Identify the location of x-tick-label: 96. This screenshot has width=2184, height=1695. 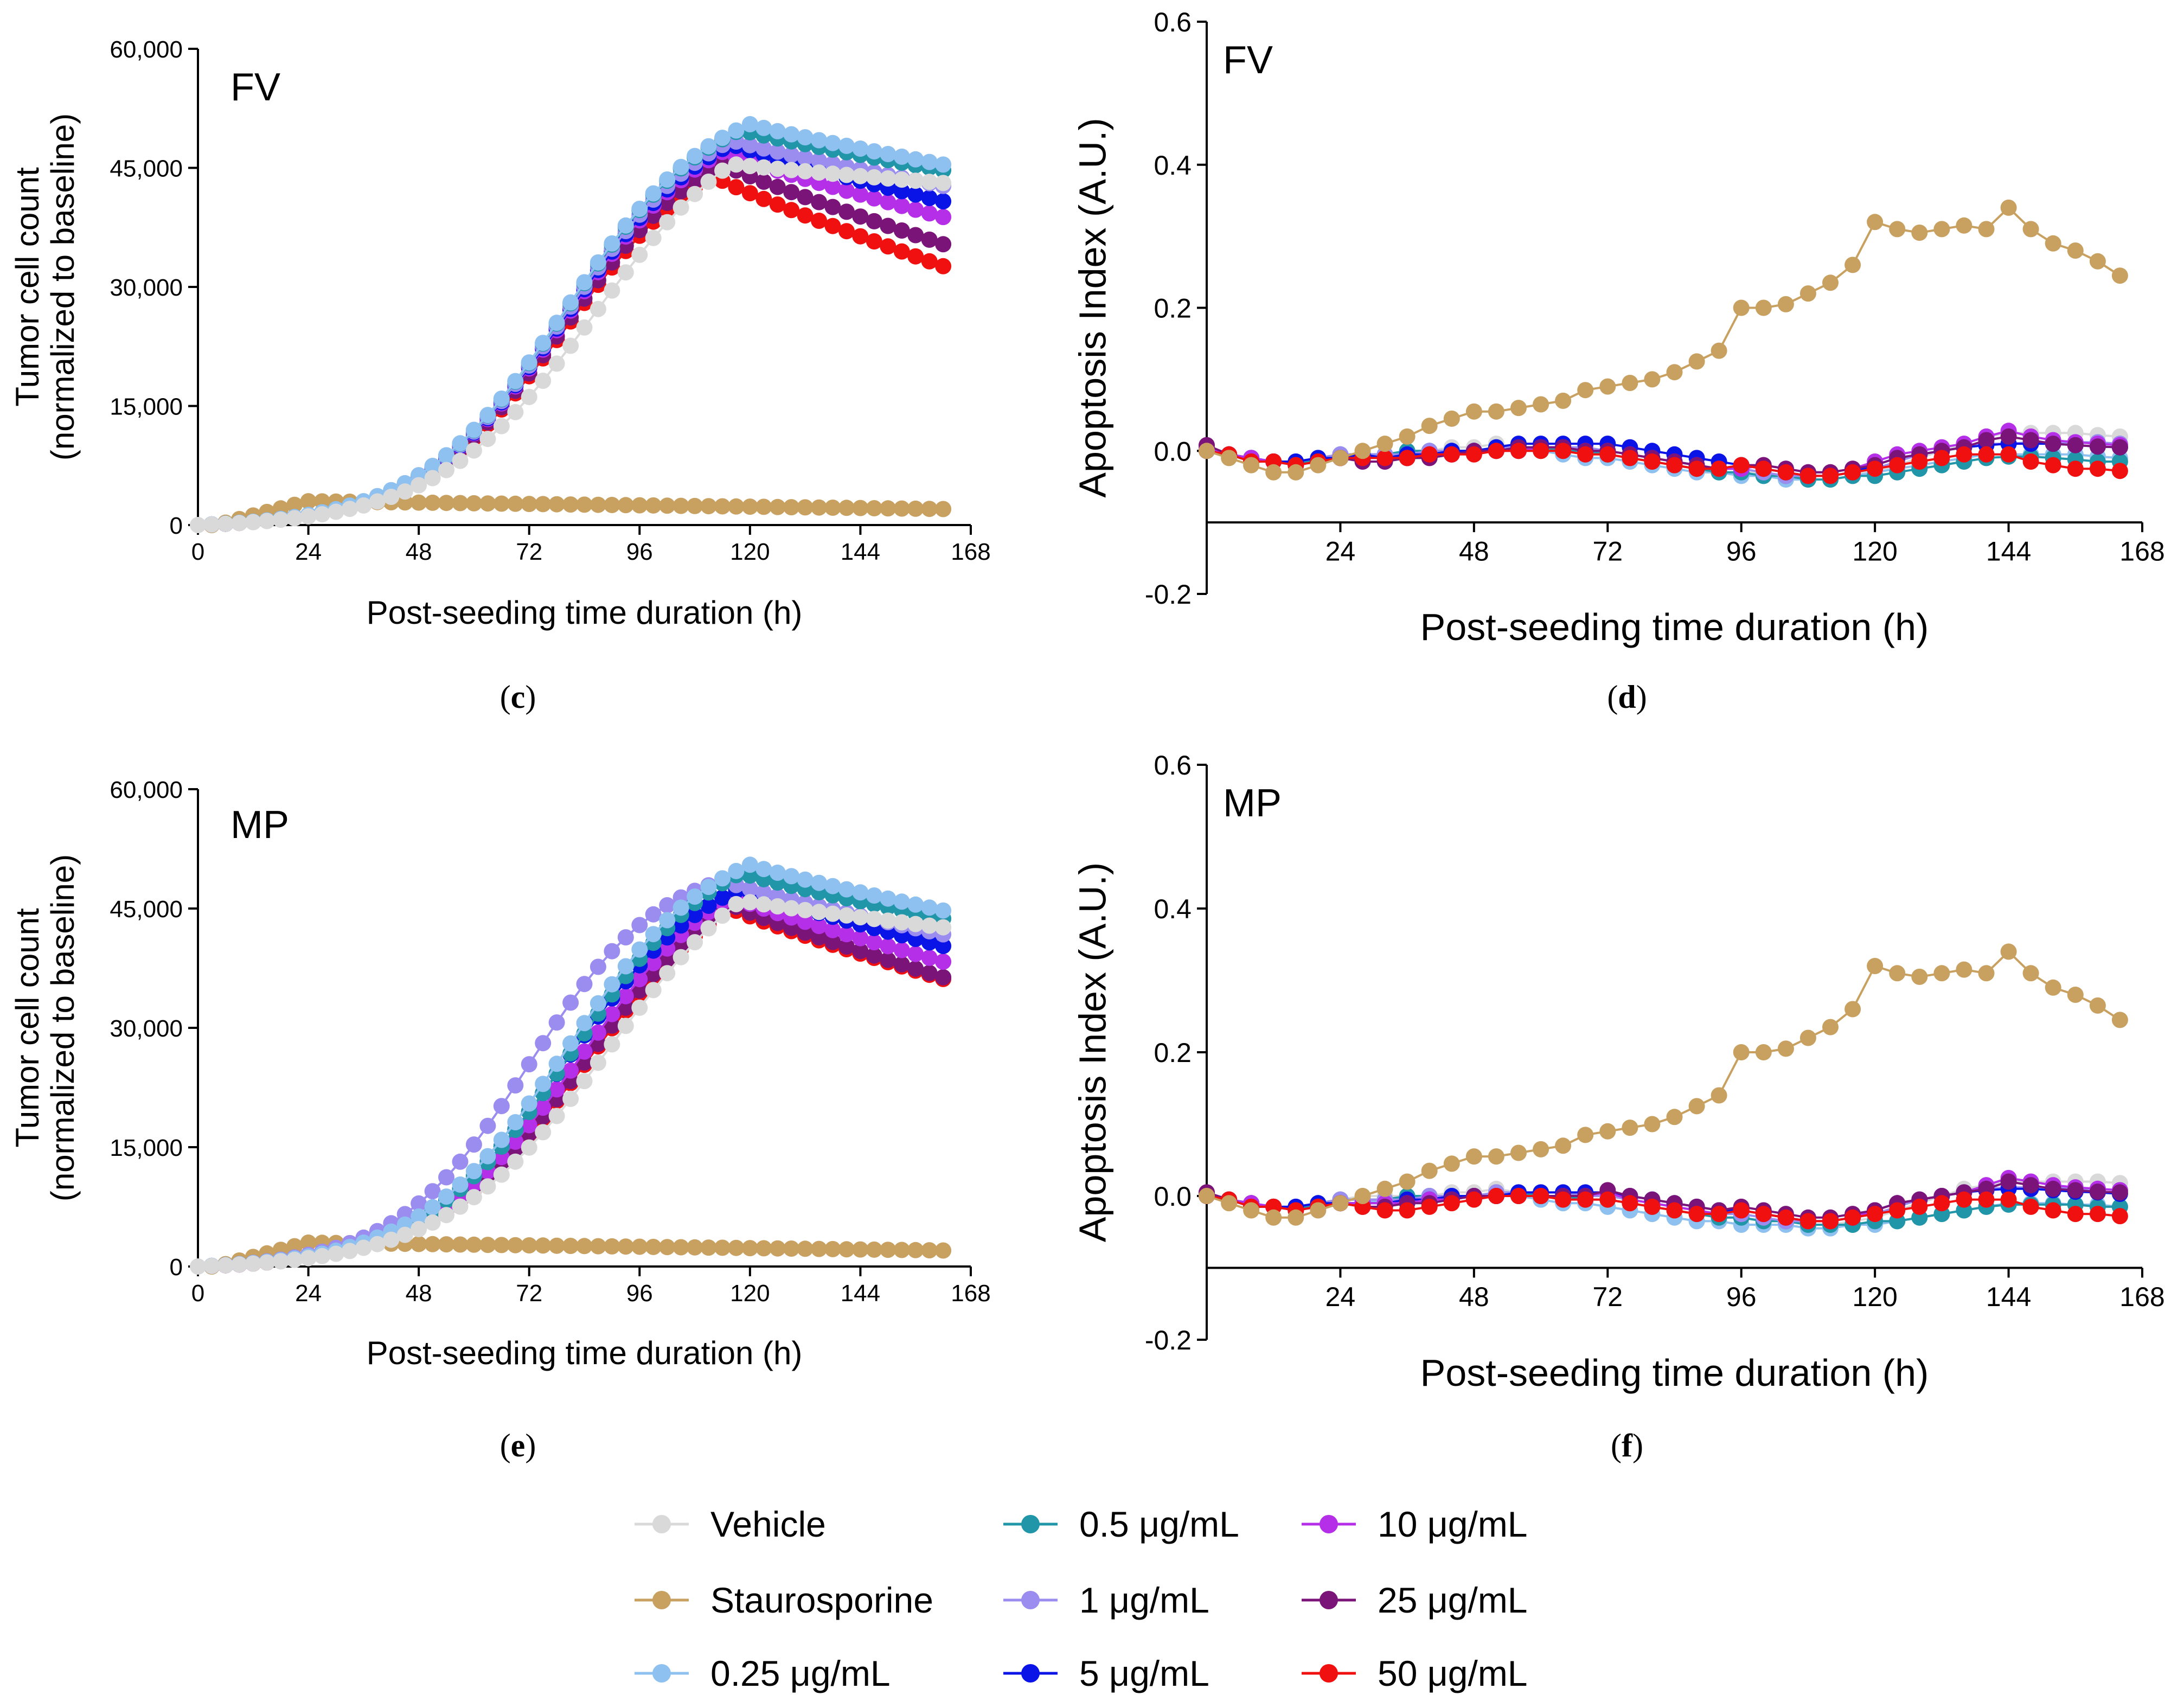
(639, 552).